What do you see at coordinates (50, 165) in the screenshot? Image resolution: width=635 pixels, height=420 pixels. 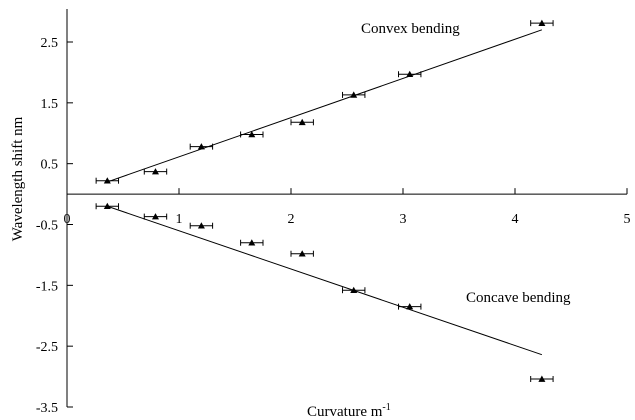 I see `y-tick-label: 0.5` at bounding box center [50, 165].